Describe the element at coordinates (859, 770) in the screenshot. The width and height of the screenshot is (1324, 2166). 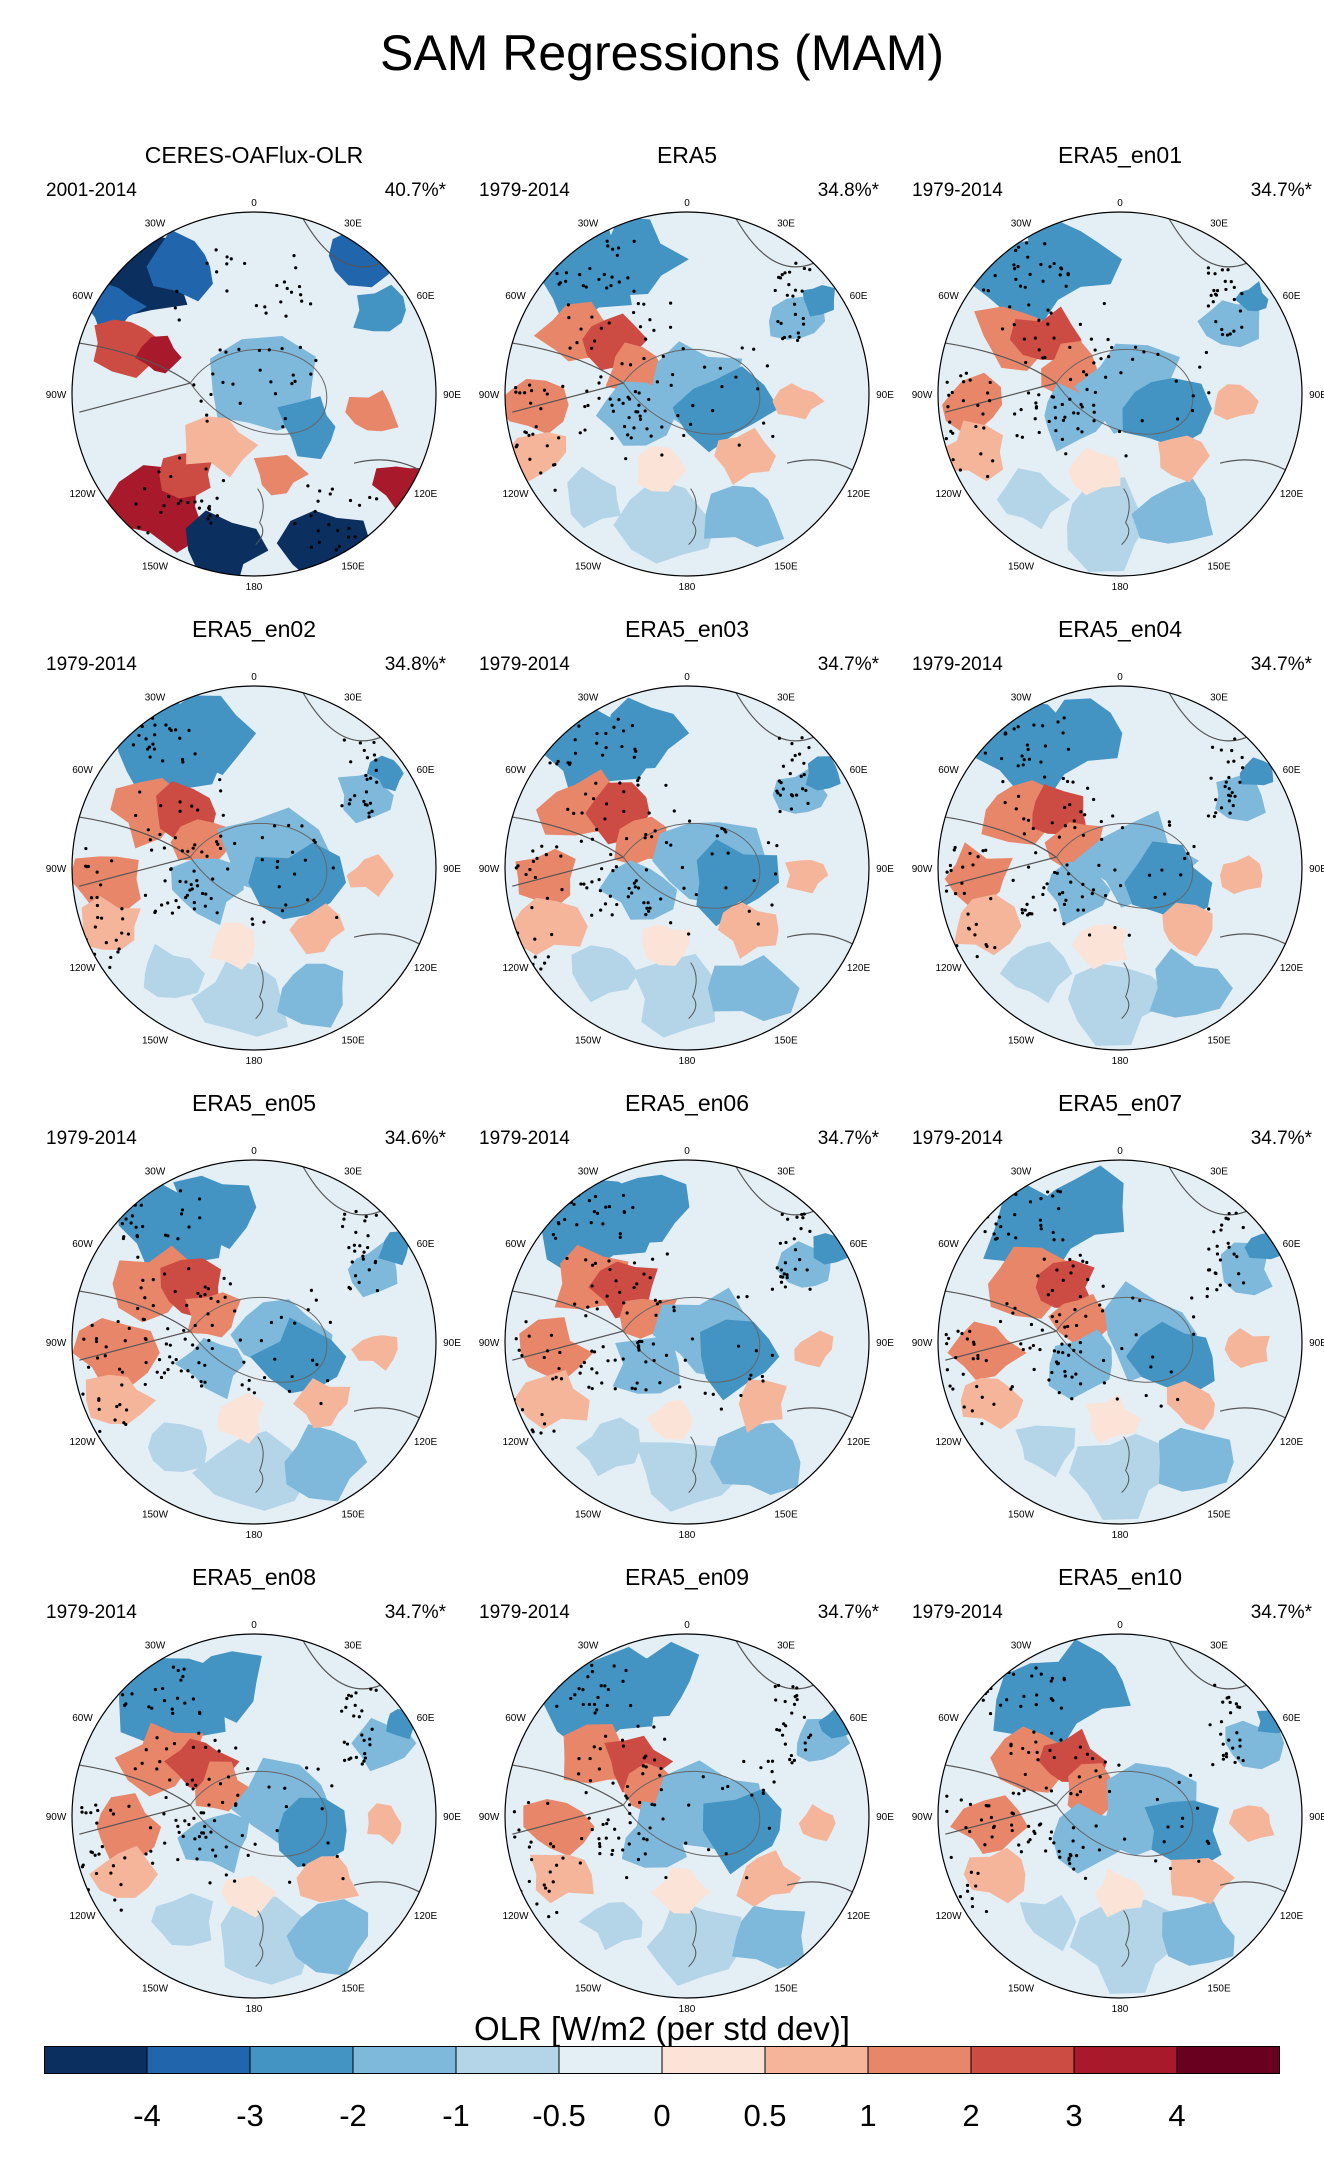
I see `longitude-label: 60E` at that location.